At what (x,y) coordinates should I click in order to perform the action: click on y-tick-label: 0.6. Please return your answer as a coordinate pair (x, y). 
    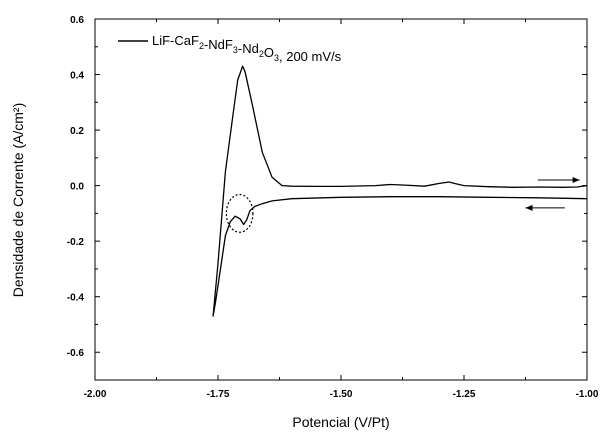
    Looking at the image, I should click on (77, 20).